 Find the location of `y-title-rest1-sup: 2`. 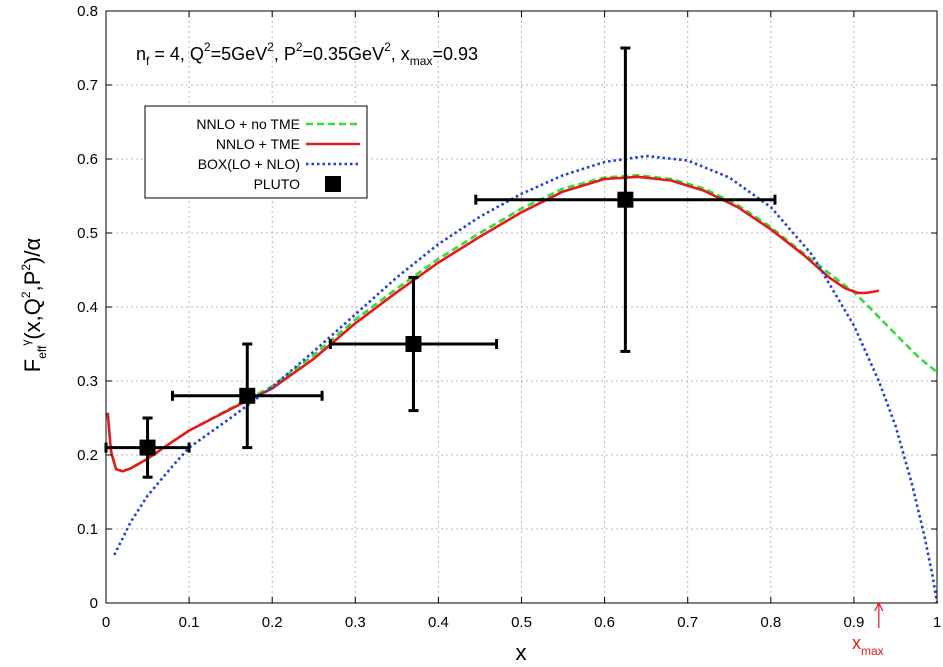

y-title-rest1-sup: 2 is located at coordinates (26, 294).